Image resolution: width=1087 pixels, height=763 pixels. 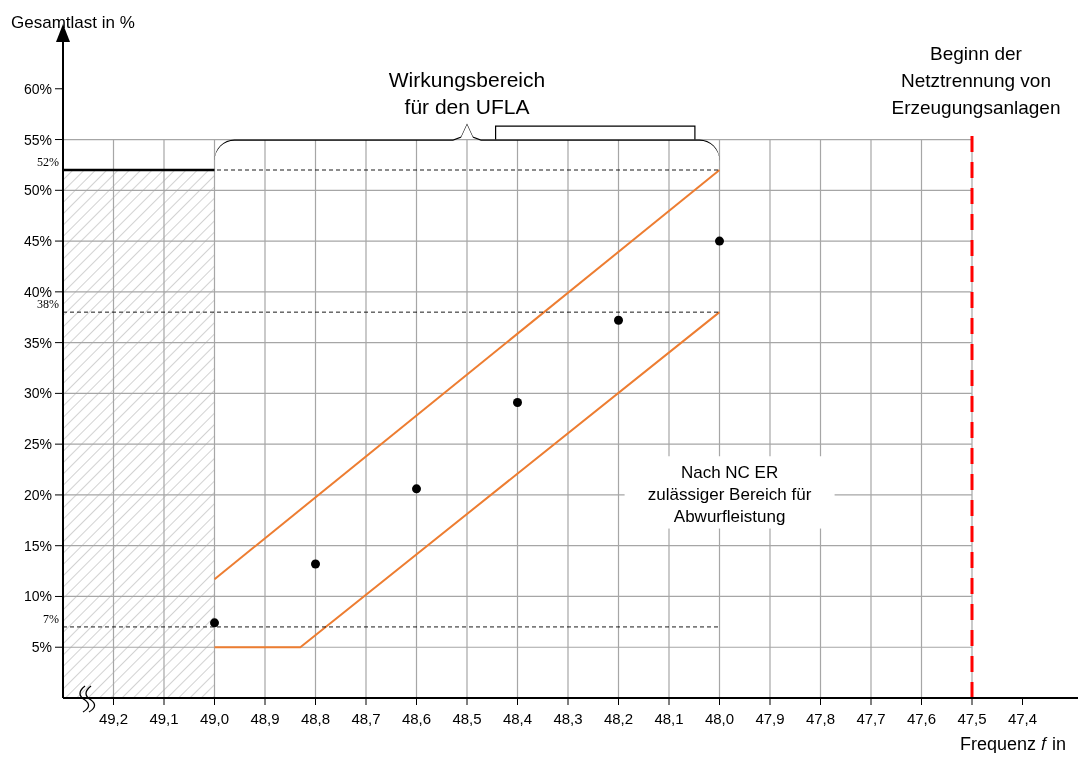 I want to click on ref-line-label: 38%, so click(x=48, y=304).